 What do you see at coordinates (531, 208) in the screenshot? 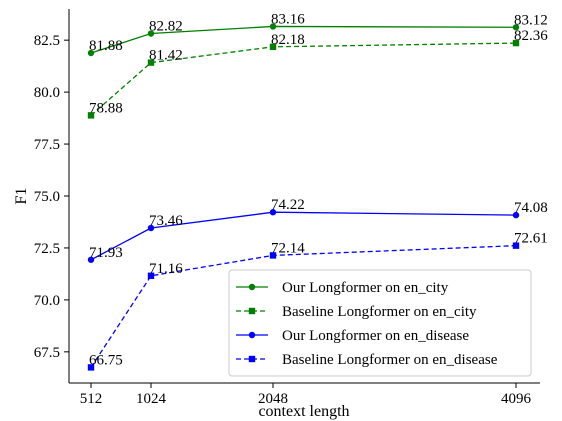
I see `data-label: 74.08` at bounding box center [531, 208].